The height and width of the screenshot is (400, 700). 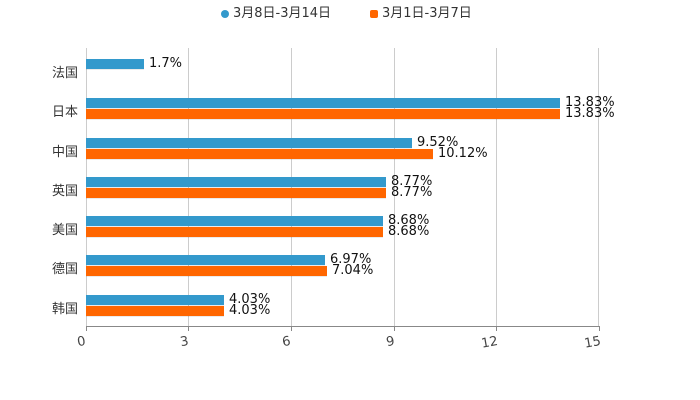 I want to click on legend-item-series-2: 3月1日-3月7日, so click(x=427, y=13).